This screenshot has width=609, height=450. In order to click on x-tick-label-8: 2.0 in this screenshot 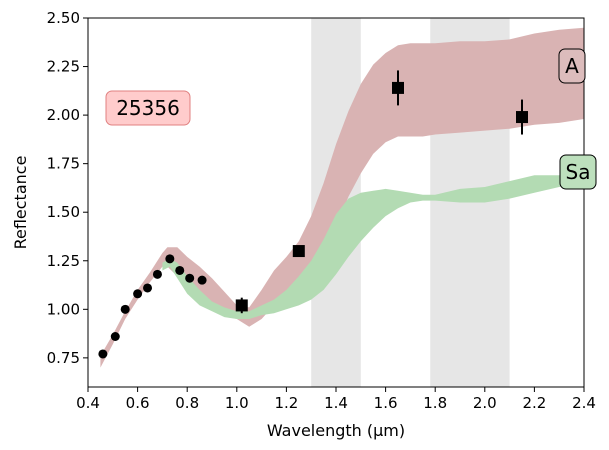, I will do `click(485, 403)`.